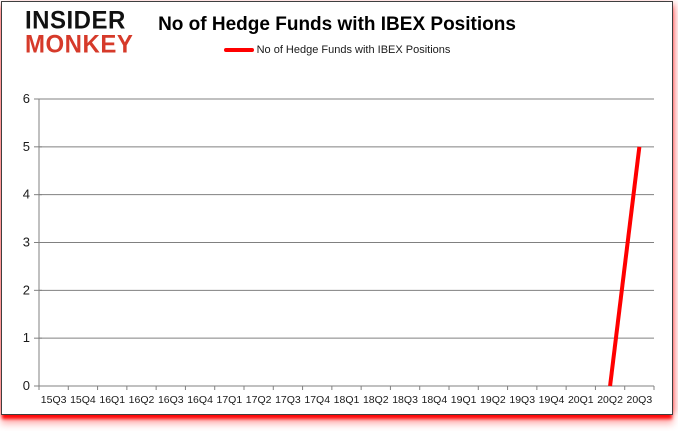 The height and width of the screenshot is (431, 678). What do you see at coordinates (200, 400) in the screenshot?
I see `x-axis-label: 16Q4` at bounding box center [200, 400].